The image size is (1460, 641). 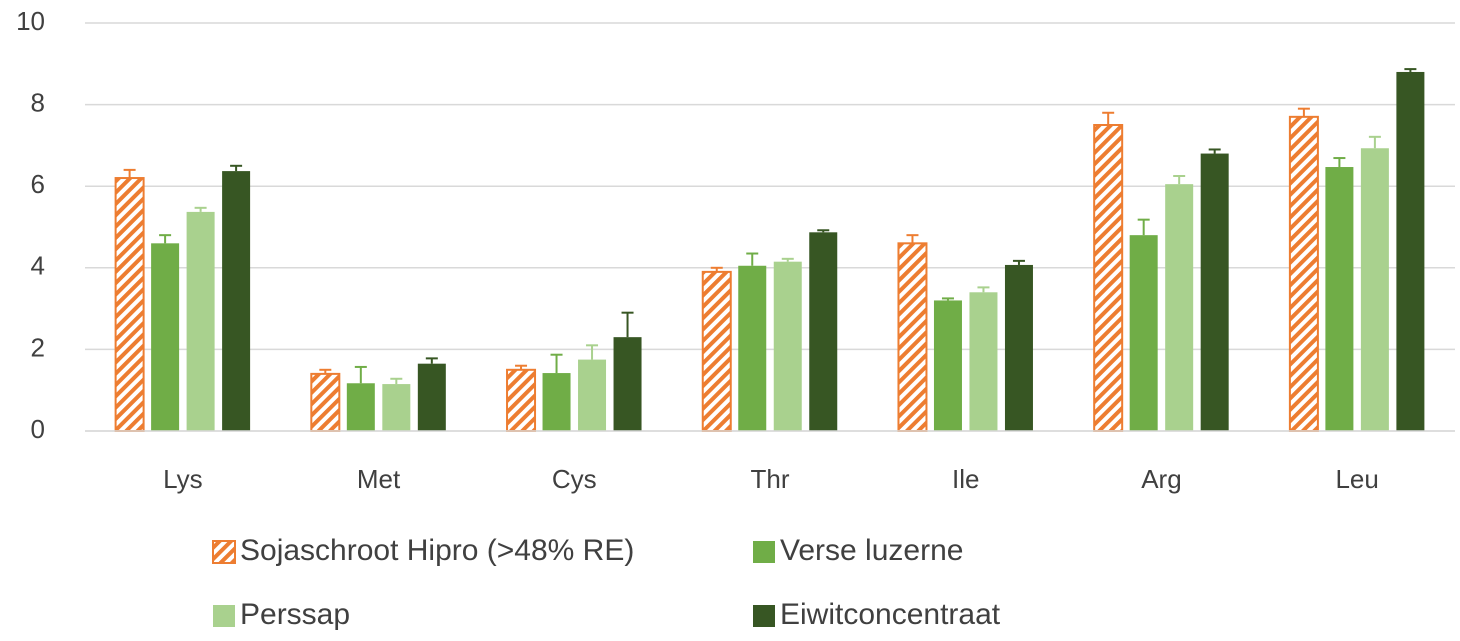 I want to click on y-tick-label: 4, so click(x=38, y=266).